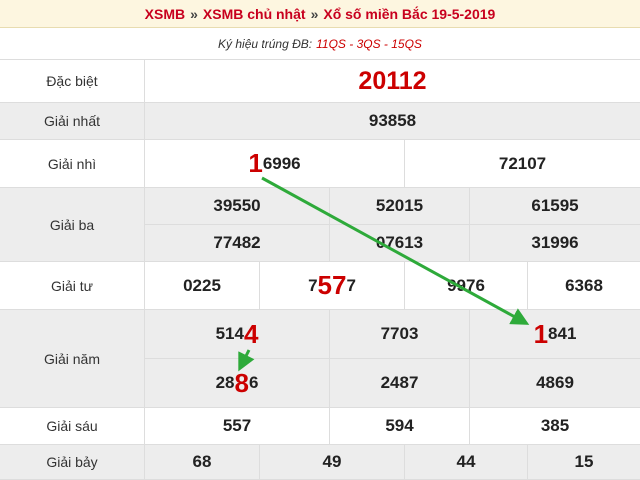 The width and height of the screenshot is (640, 480). I want to click on number-cell: 2487, so click(400, 383).